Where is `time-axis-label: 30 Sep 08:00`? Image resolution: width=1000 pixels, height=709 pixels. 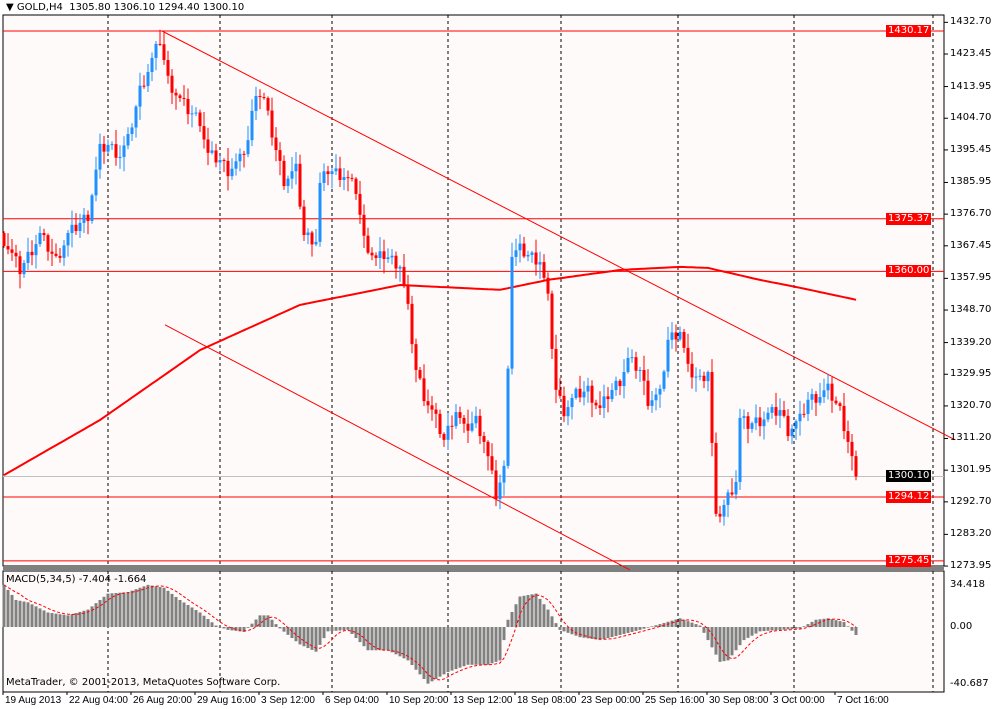 time-axis-label: 30 Sep 08:00 is located at coordinates (739, 700).